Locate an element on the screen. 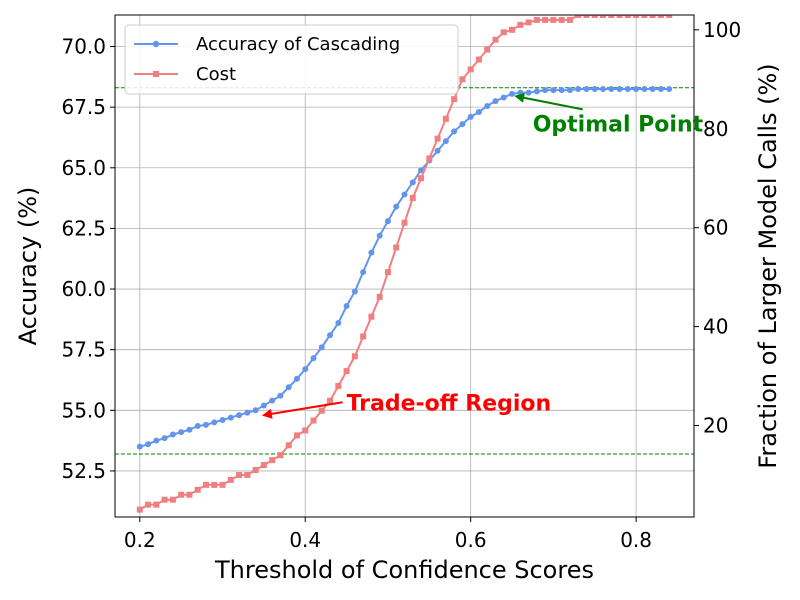 The height and width of the screenshot is (600, 800). y-right-tick-label: 60 is located at coordinates (715, 228).